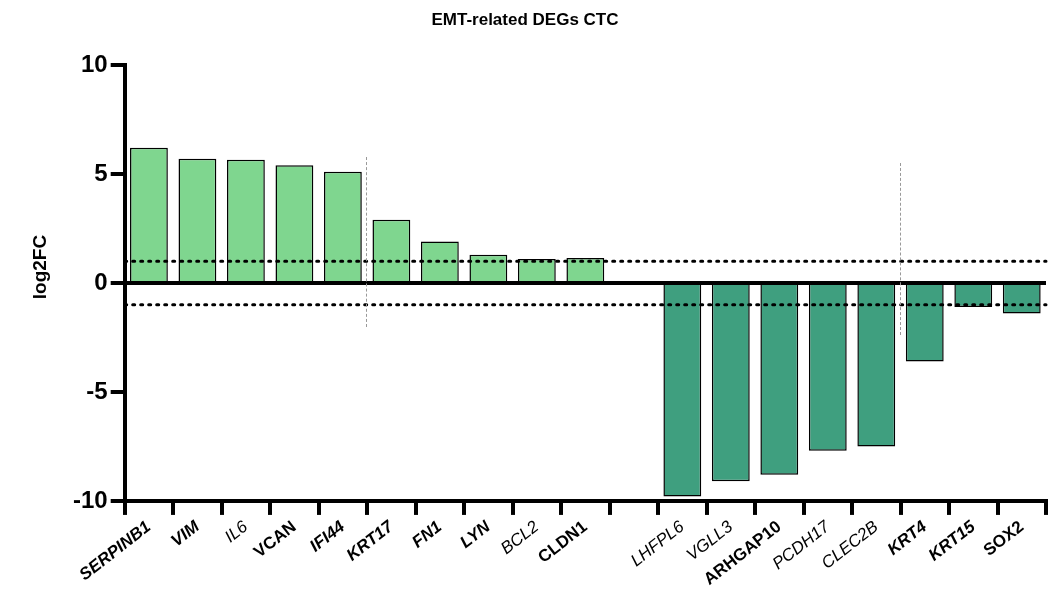  What do you see at coordinates (94, 63) in the screenshot?
I see `y-tick-label: 10` at bounding box center [94, 63].